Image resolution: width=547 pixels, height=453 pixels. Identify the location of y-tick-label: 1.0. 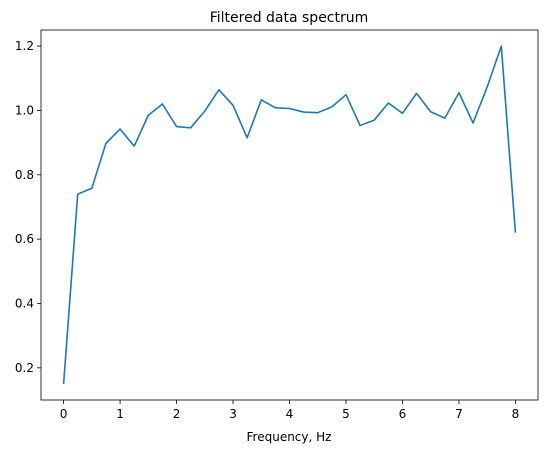
(24, 110).